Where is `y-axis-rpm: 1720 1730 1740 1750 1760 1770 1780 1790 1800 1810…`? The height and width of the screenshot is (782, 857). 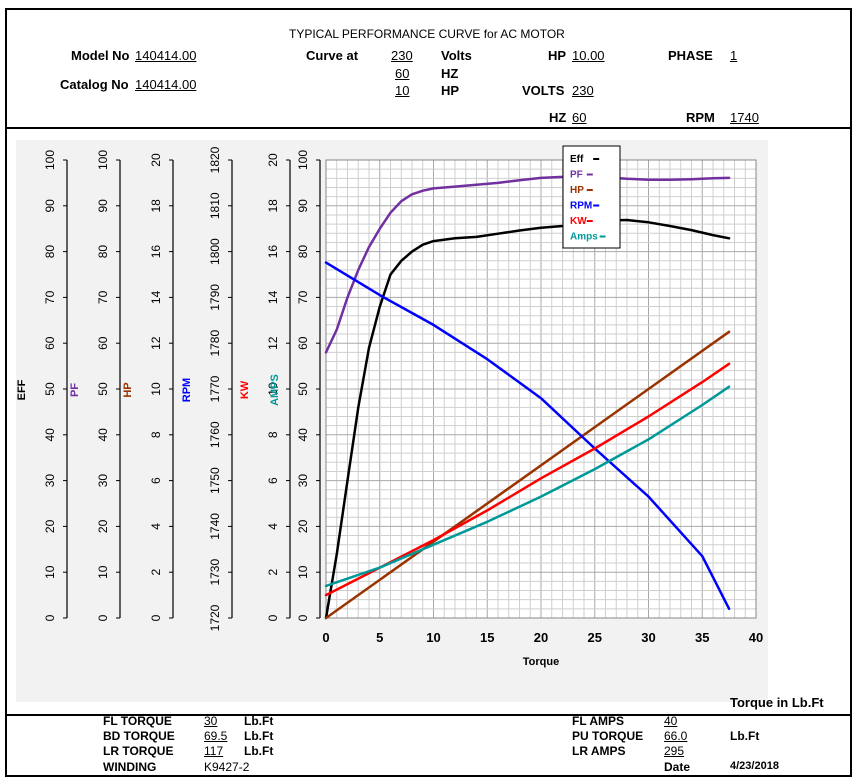
y-axis-rpm: 1720 1730 1740 1750 1760 1770 1780 1790 1800 1810… is located at coordinates (207, 388).